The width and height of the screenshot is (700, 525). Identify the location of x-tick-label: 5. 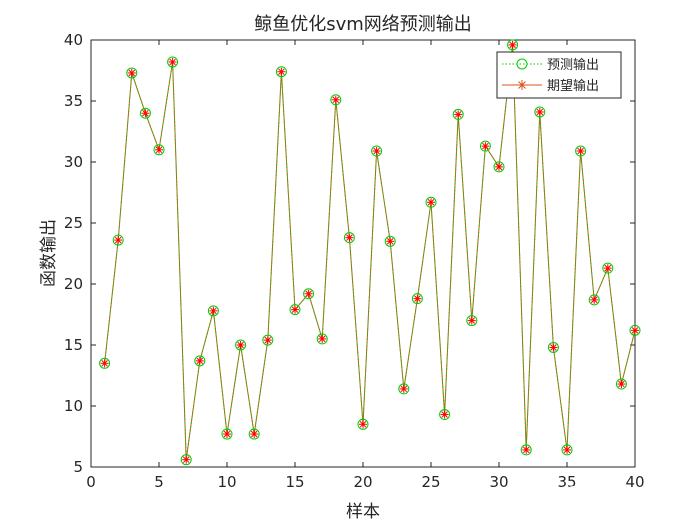
(159, 482).